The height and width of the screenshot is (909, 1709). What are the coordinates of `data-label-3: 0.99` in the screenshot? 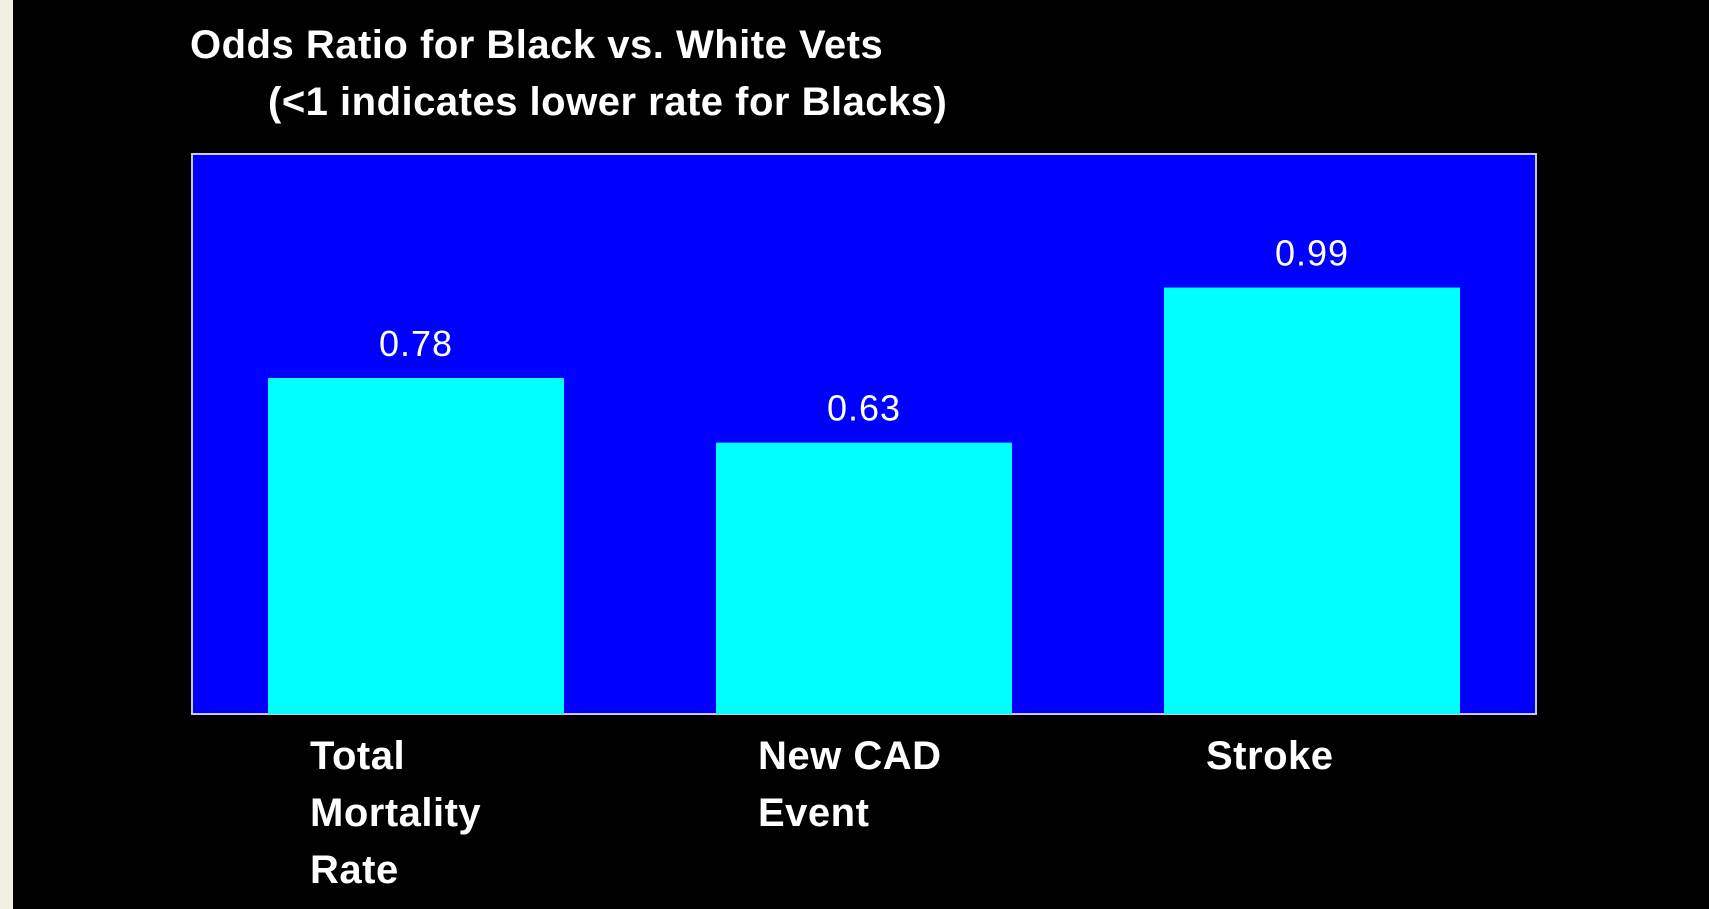 It's located at (1312, 253).